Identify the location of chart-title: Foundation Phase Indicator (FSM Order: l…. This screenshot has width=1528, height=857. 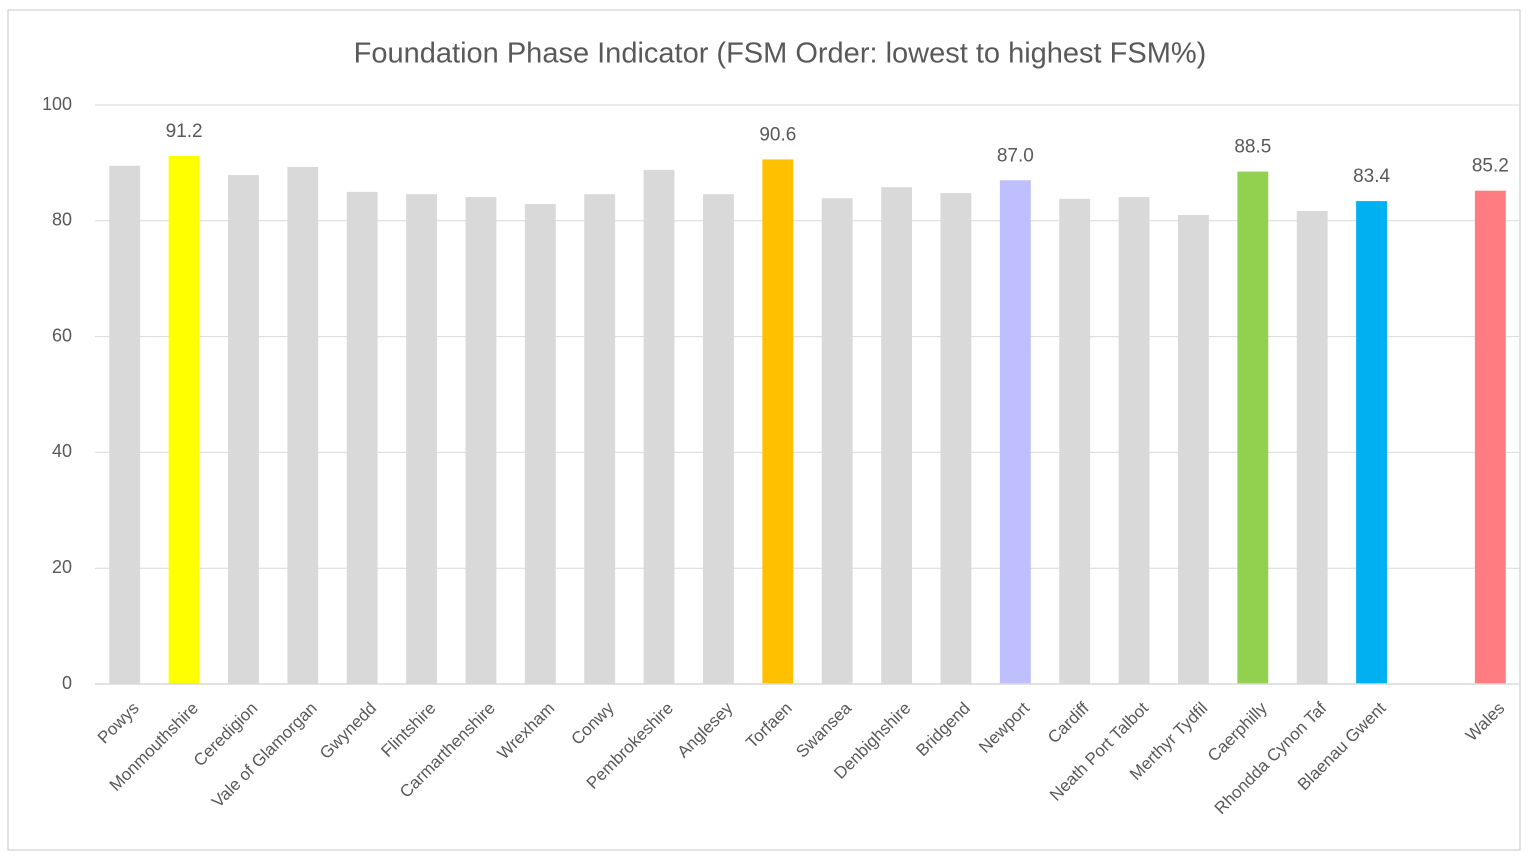
(780, 54).